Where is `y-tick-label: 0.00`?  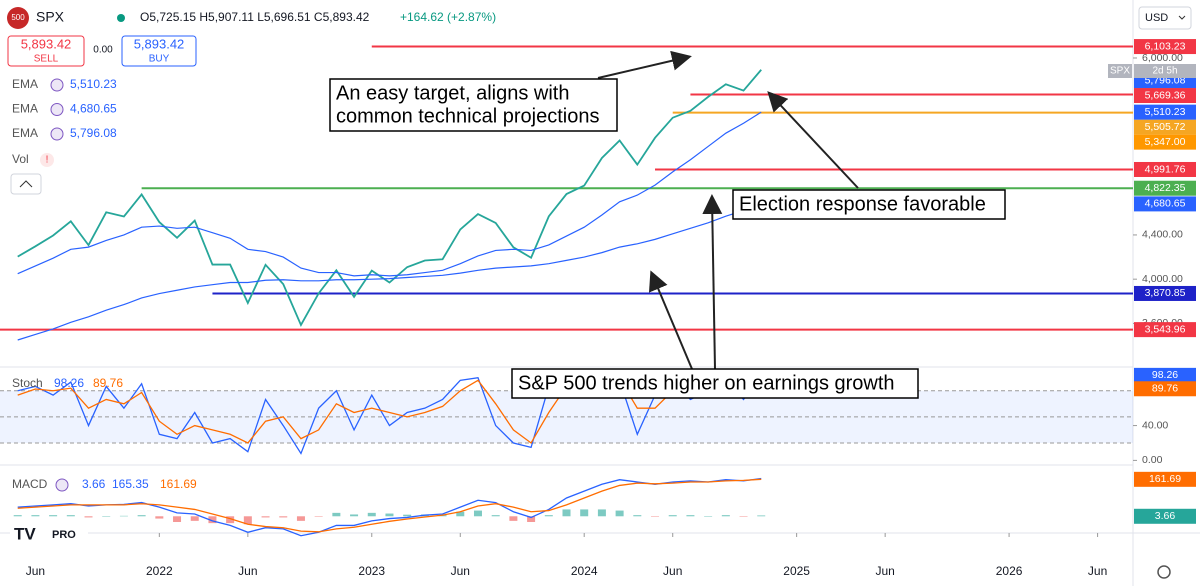
y-tick-label: 0.00 is located at coordinates (1152, 460).